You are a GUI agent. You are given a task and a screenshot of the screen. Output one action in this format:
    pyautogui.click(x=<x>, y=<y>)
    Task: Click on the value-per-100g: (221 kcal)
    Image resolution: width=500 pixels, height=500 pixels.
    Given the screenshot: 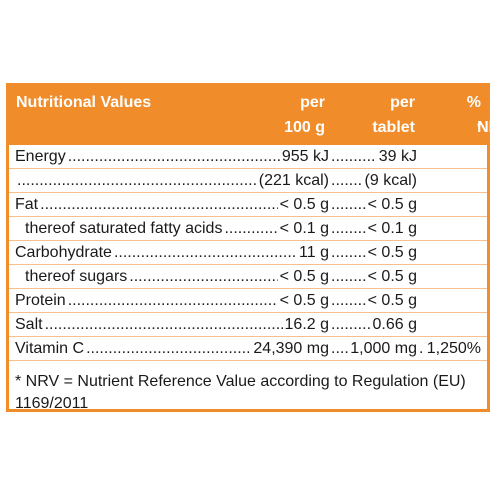 What is the action you would take?
    pyautogui.click(x=293, y=180)
    